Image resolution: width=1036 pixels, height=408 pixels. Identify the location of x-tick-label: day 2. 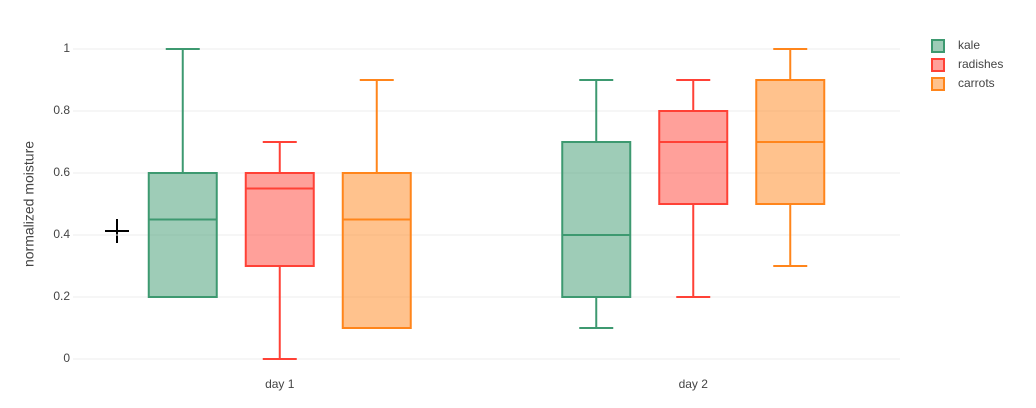
(694, 384).